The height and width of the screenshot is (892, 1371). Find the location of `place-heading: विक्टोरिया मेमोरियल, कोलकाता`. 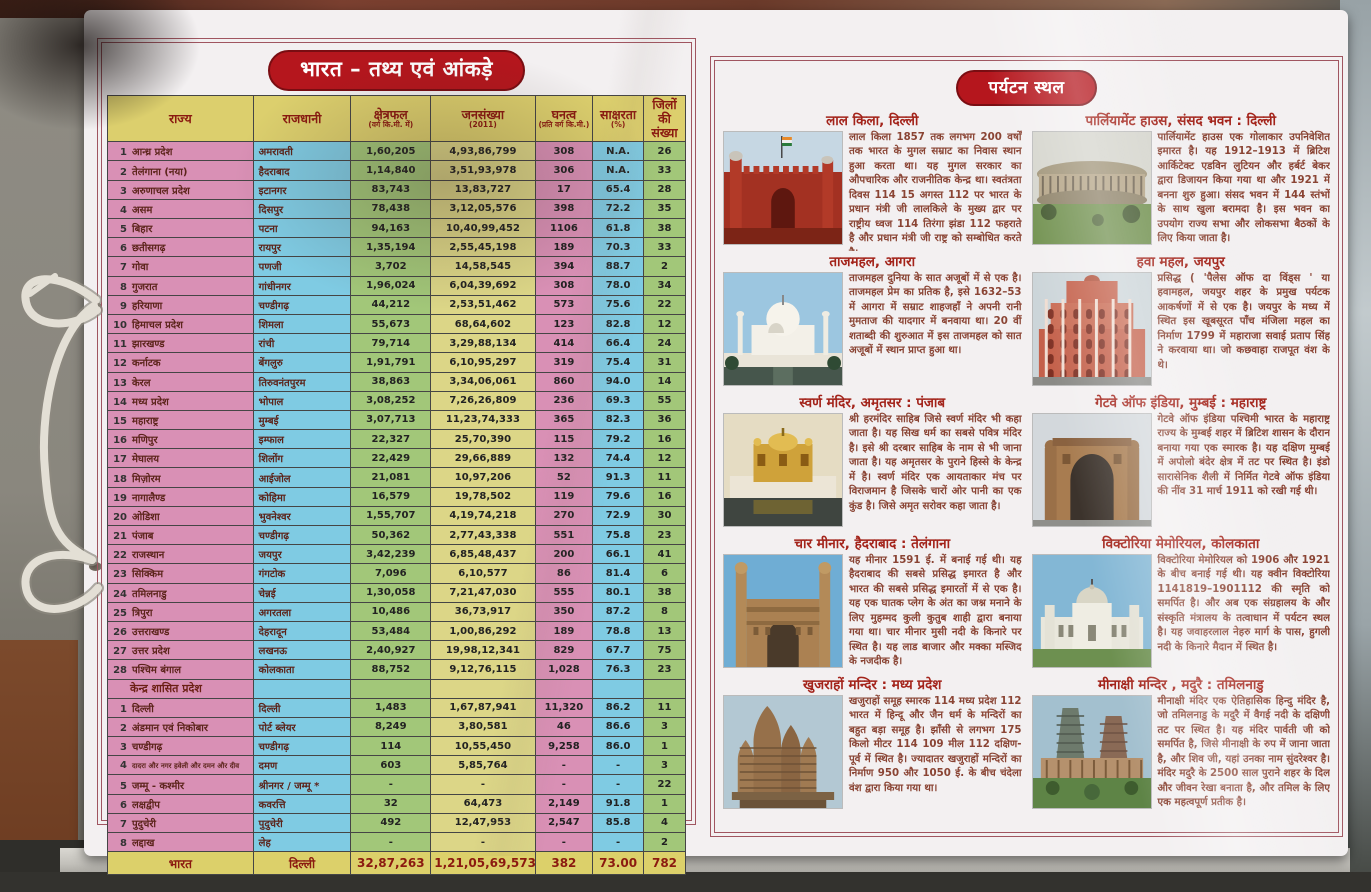

place-heading: विक्टोरिया मेमोरियल, कोलकाता is located at coordinates (1181, 544).